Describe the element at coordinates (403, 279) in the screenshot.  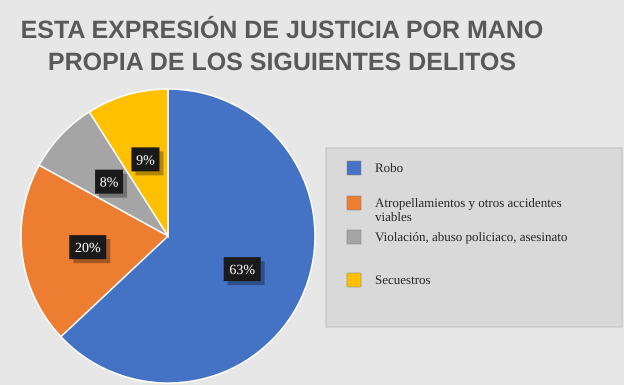
I see `legend-label: Secuestros` at that location.